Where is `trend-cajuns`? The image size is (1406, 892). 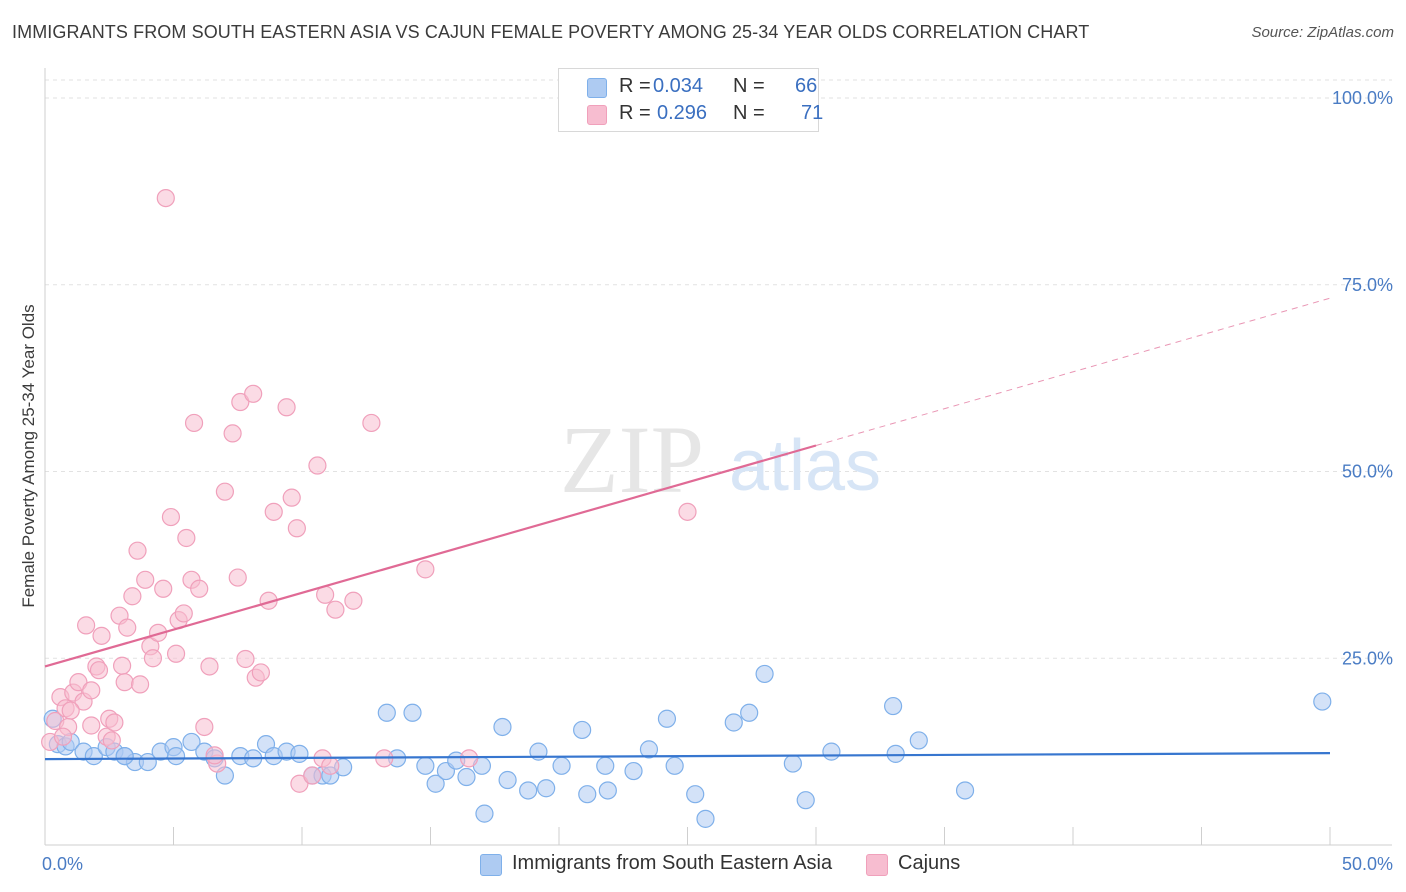 trend-cajuns is located at coordinates (430, 556).